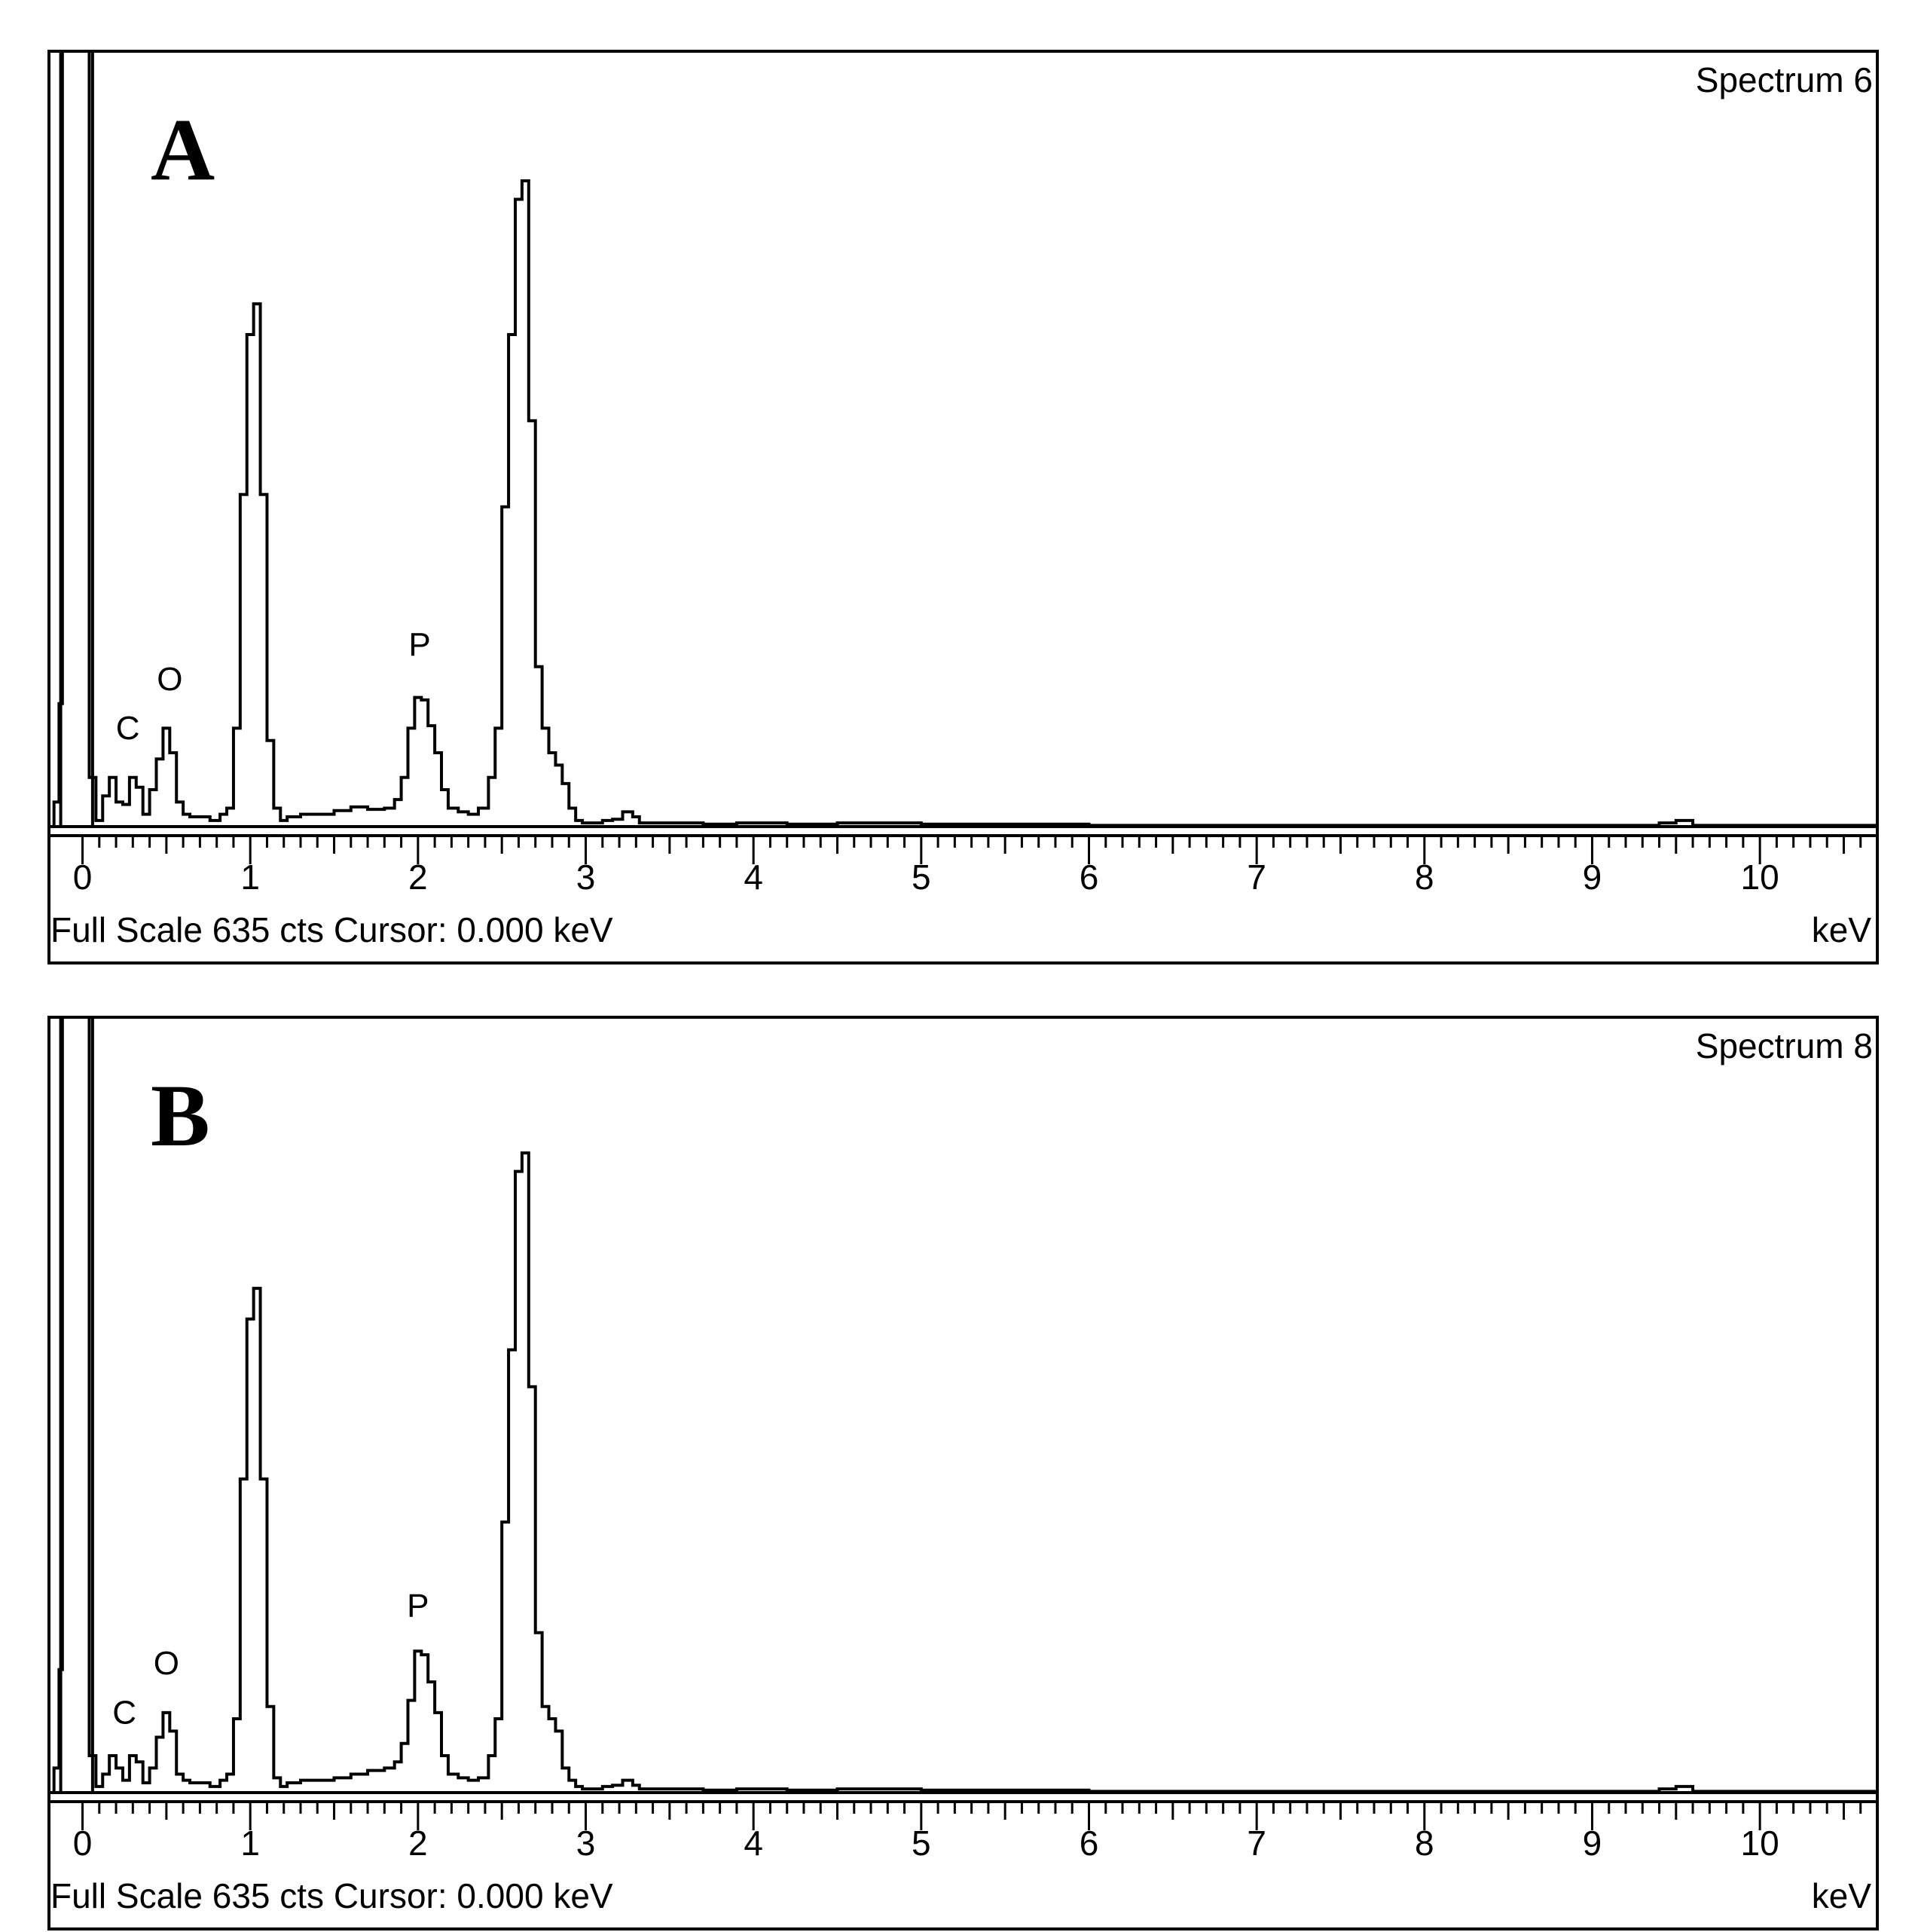 The width and height of the screenshot is (1918, 1932). Describe the element at coordinates (1785, 1045) in the screenshot. I see `spectrum-label: Spectrum 8` at that location.